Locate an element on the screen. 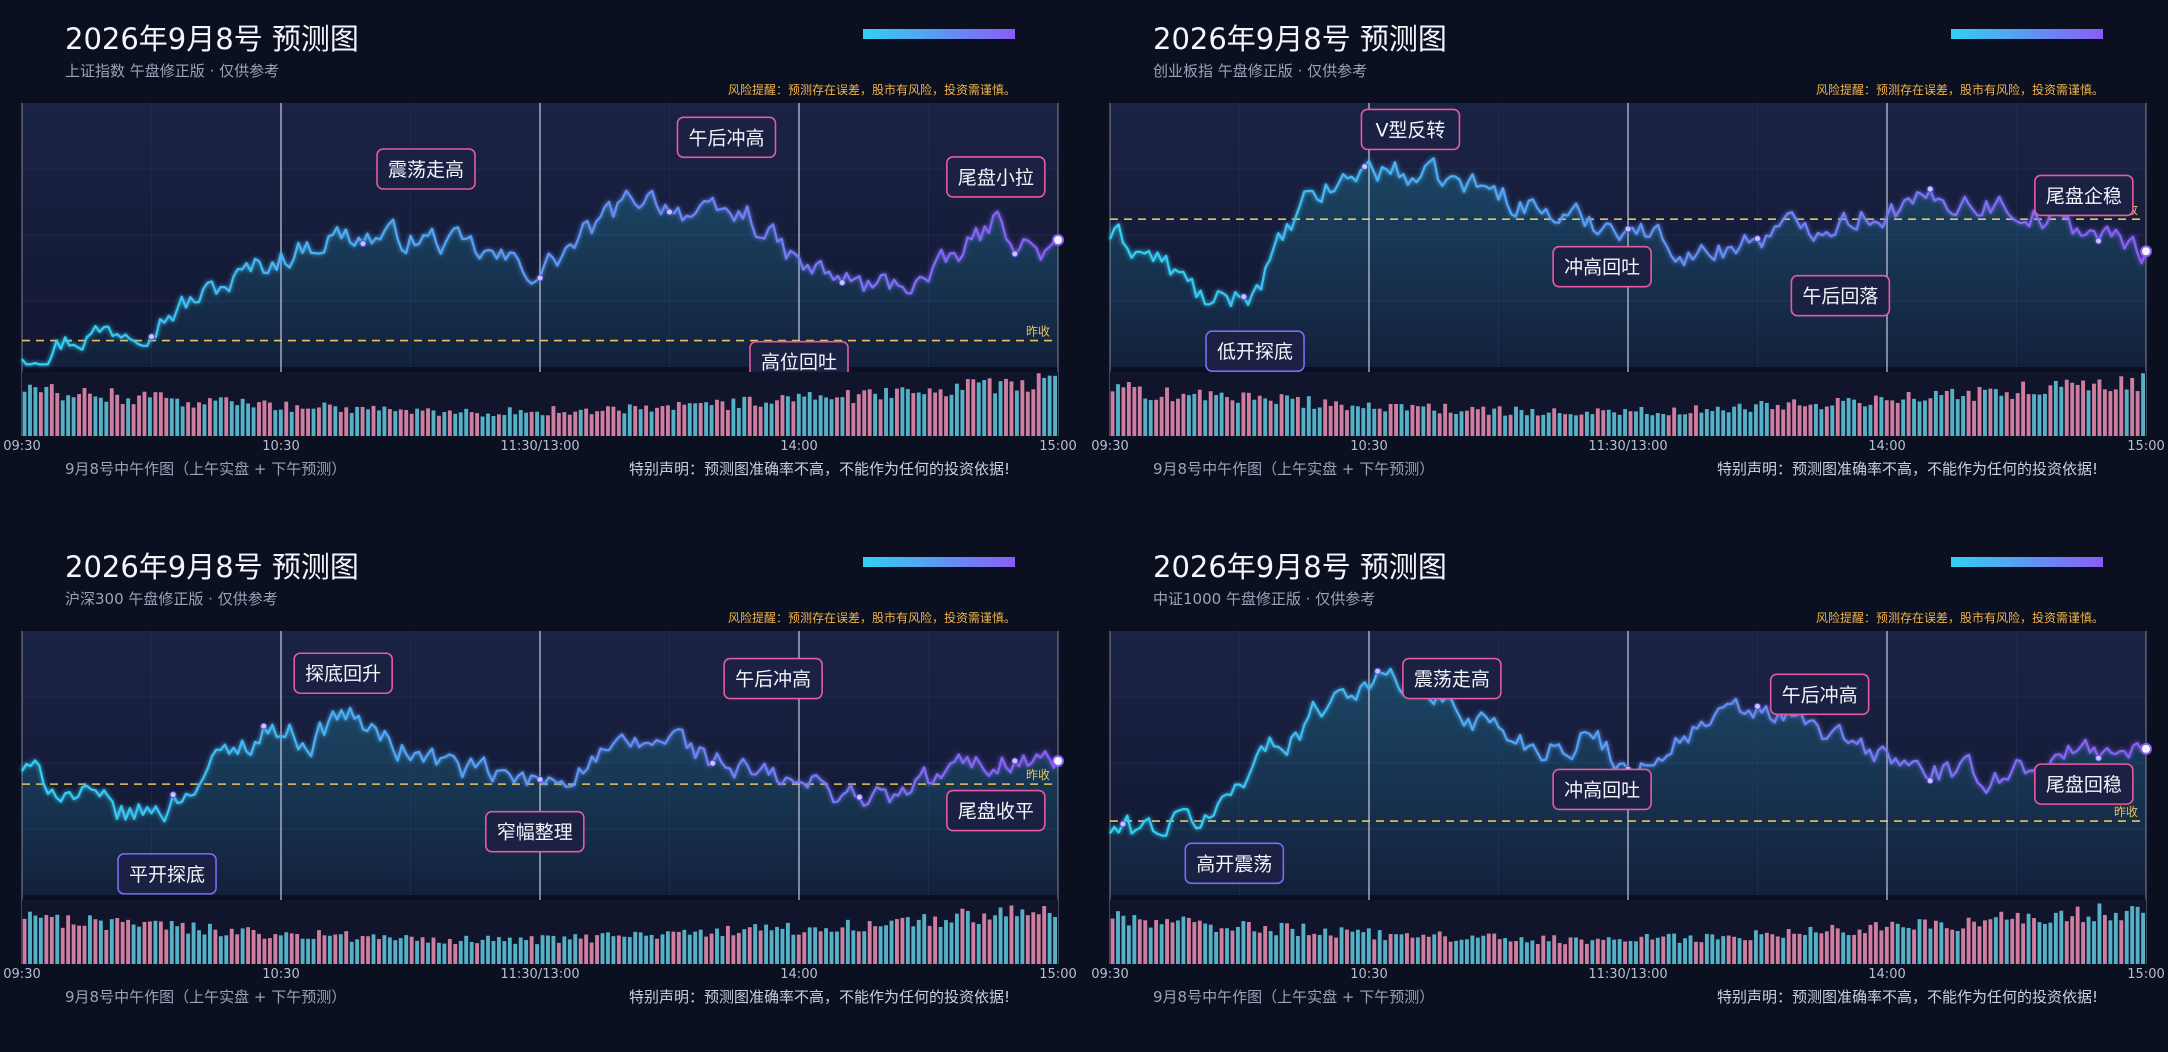  annotation-text: 震荡走高 is located at coordinates (1452, 680).